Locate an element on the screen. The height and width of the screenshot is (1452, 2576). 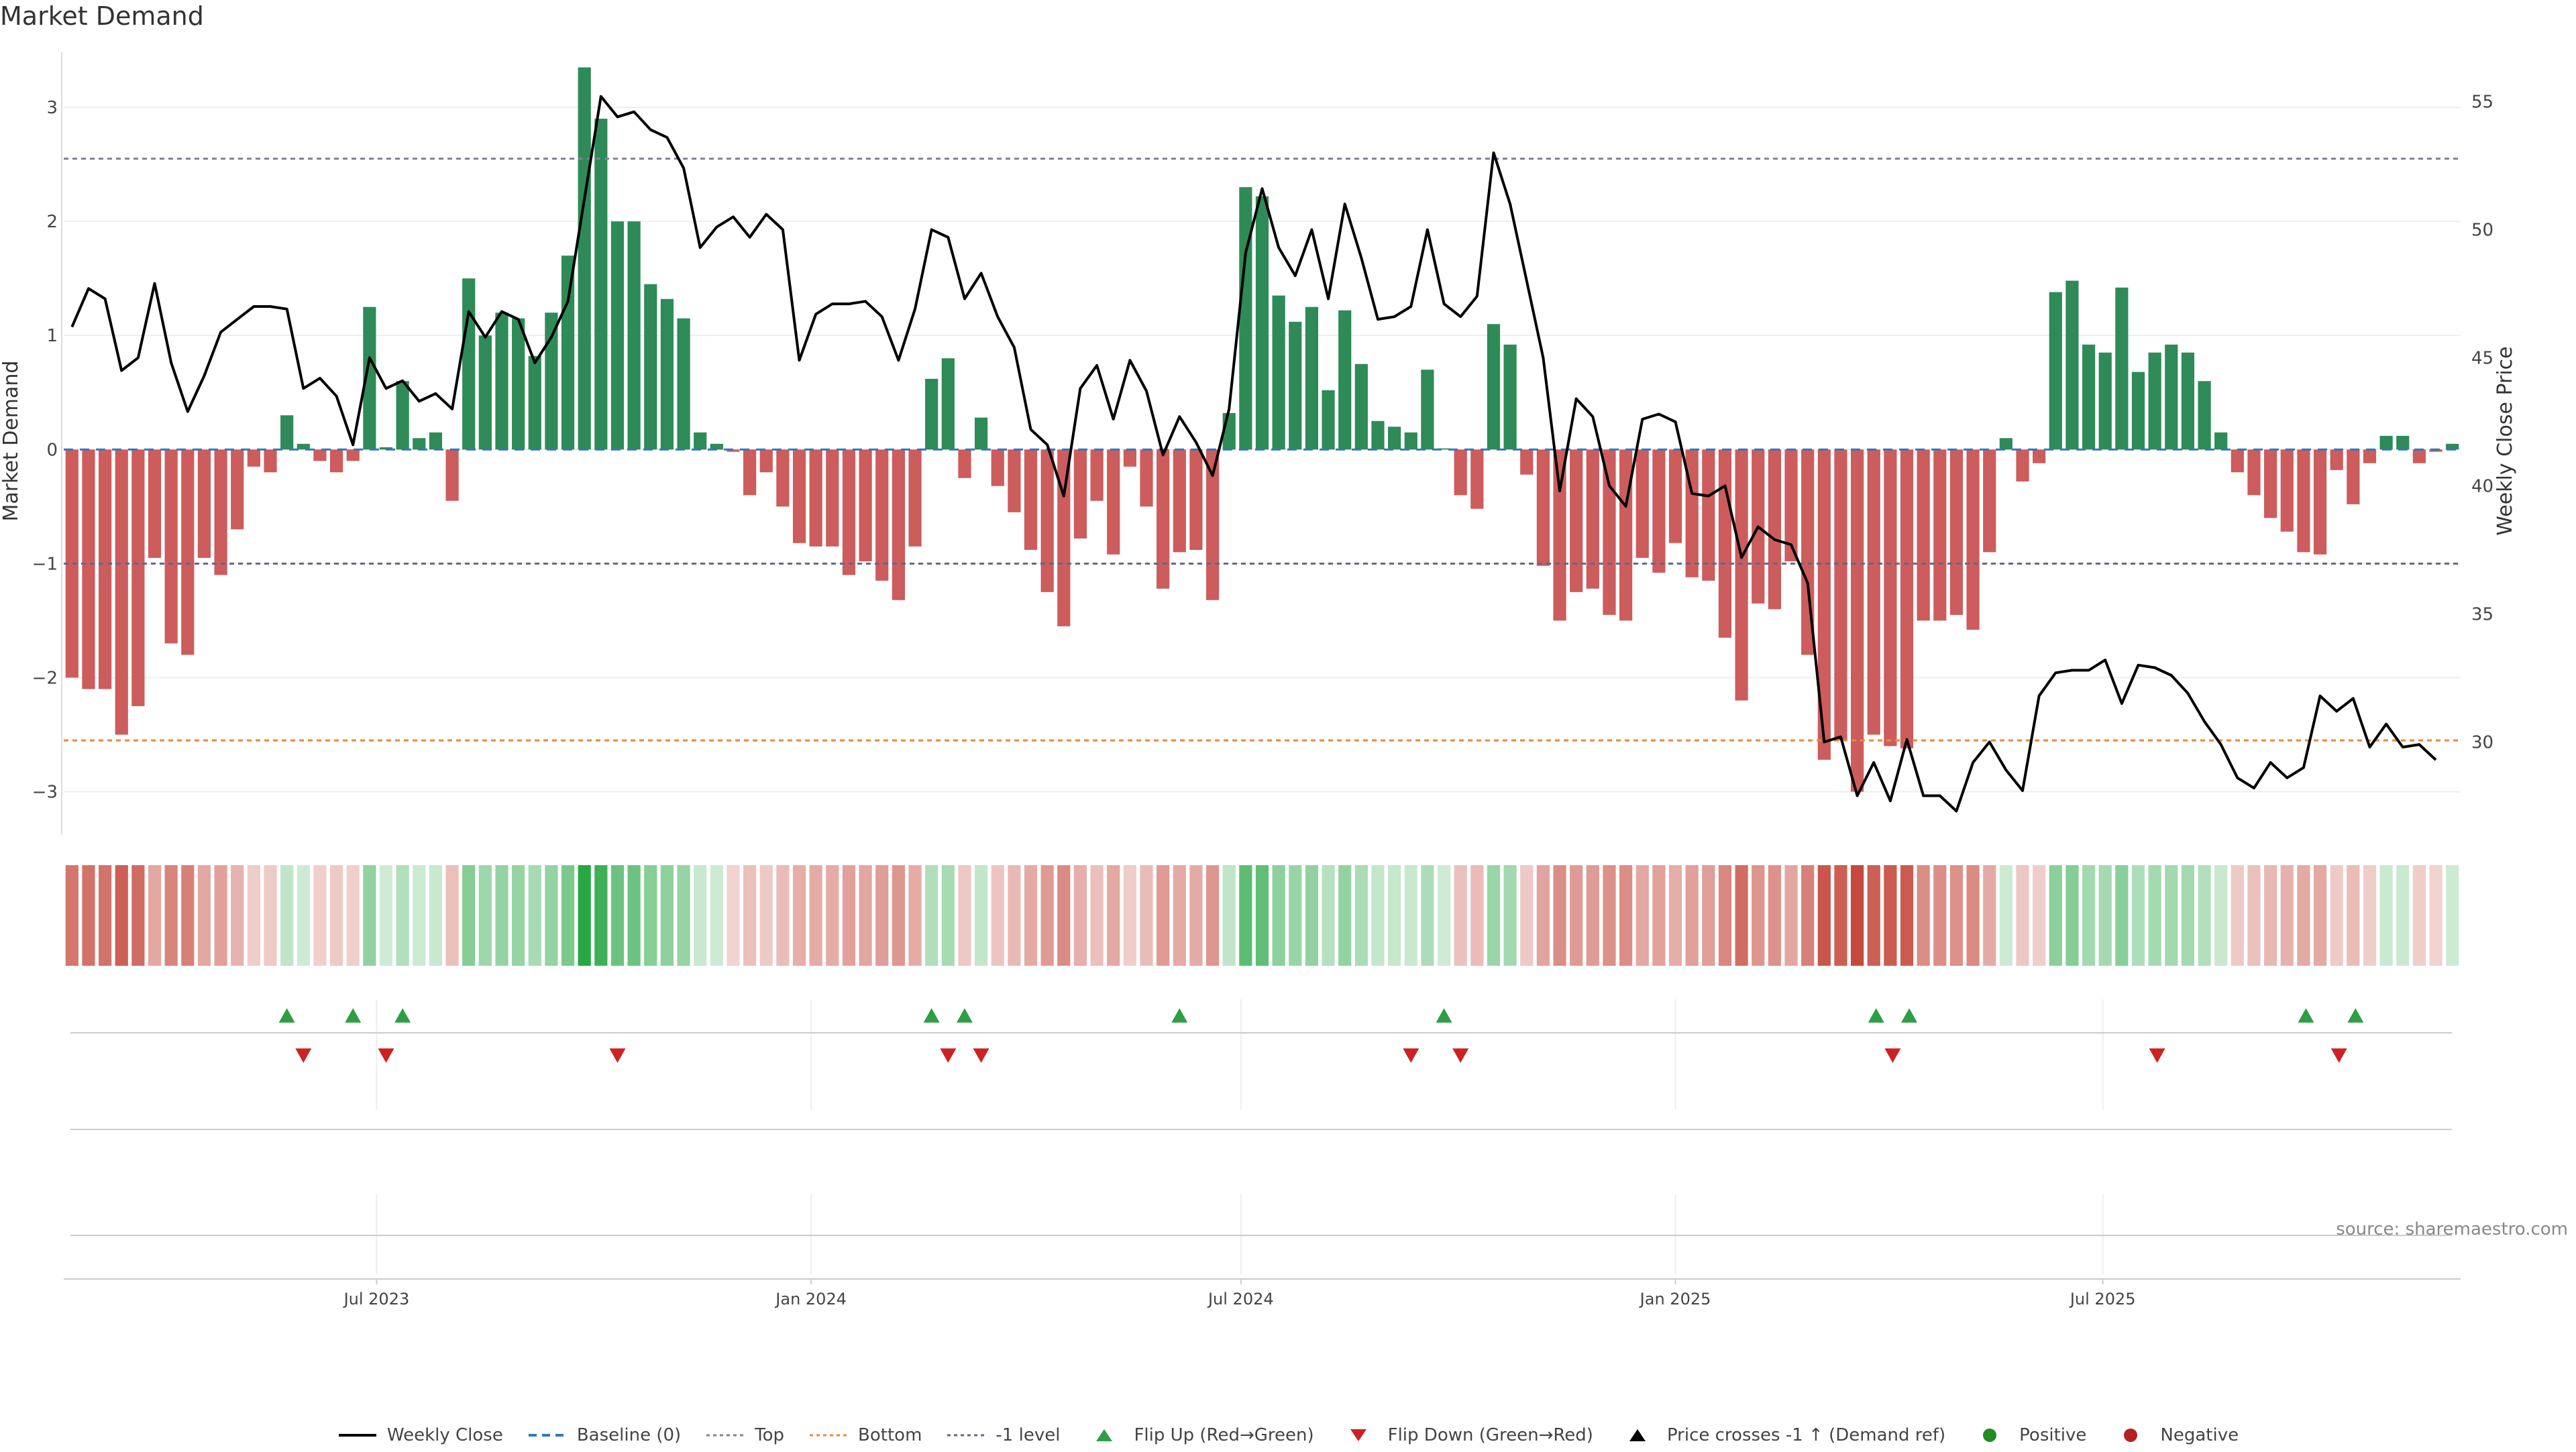
dot-red-icon is located at coordinates (2131, 1435).